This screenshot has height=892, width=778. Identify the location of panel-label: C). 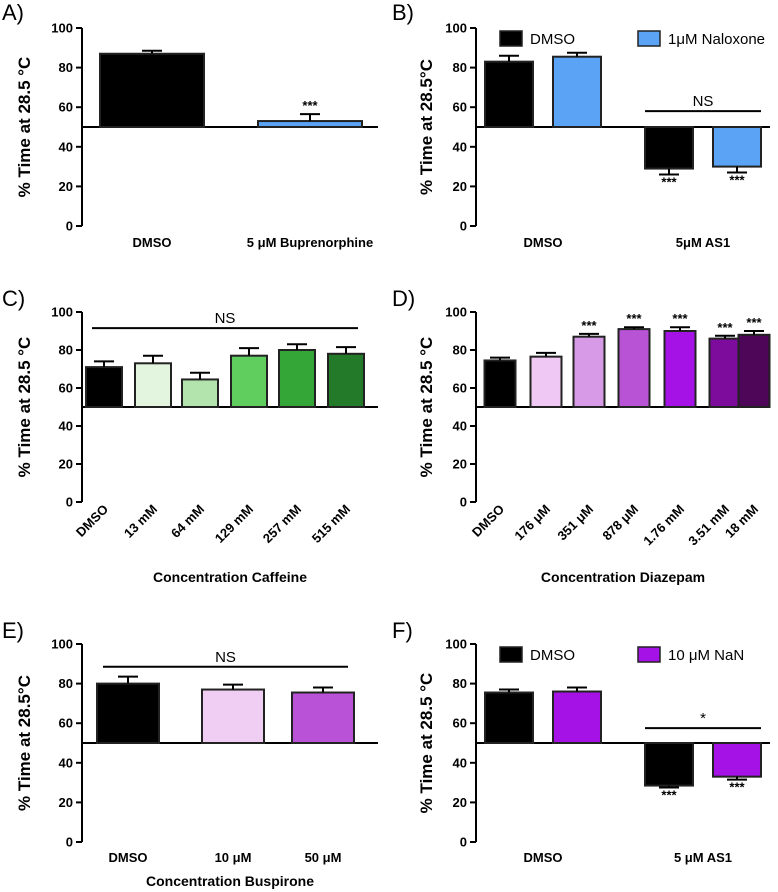
(13, 298).